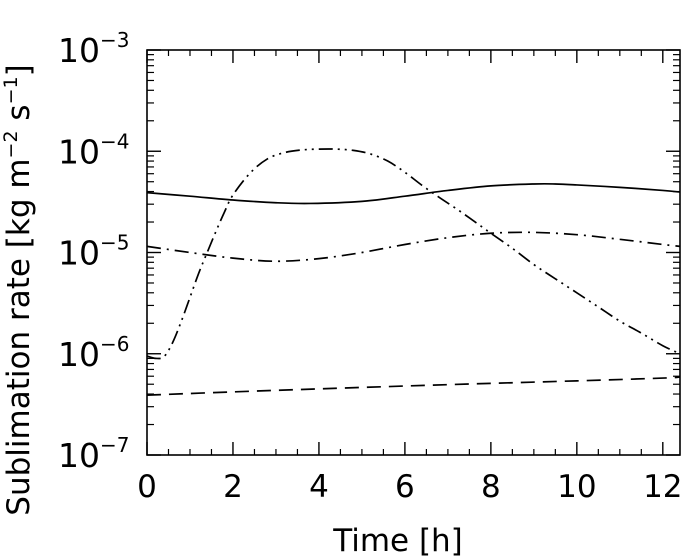  I want to click on series-line-dashed, so click(413, 386).